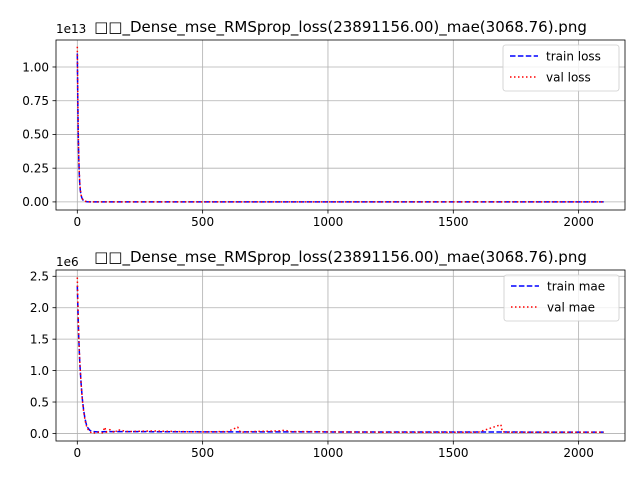 The width and height of the screenshot is (640, 480). Describe the element at coordinates (67, 262) in the screenshot. I see `mae-offset-text: 1e6` at that location.